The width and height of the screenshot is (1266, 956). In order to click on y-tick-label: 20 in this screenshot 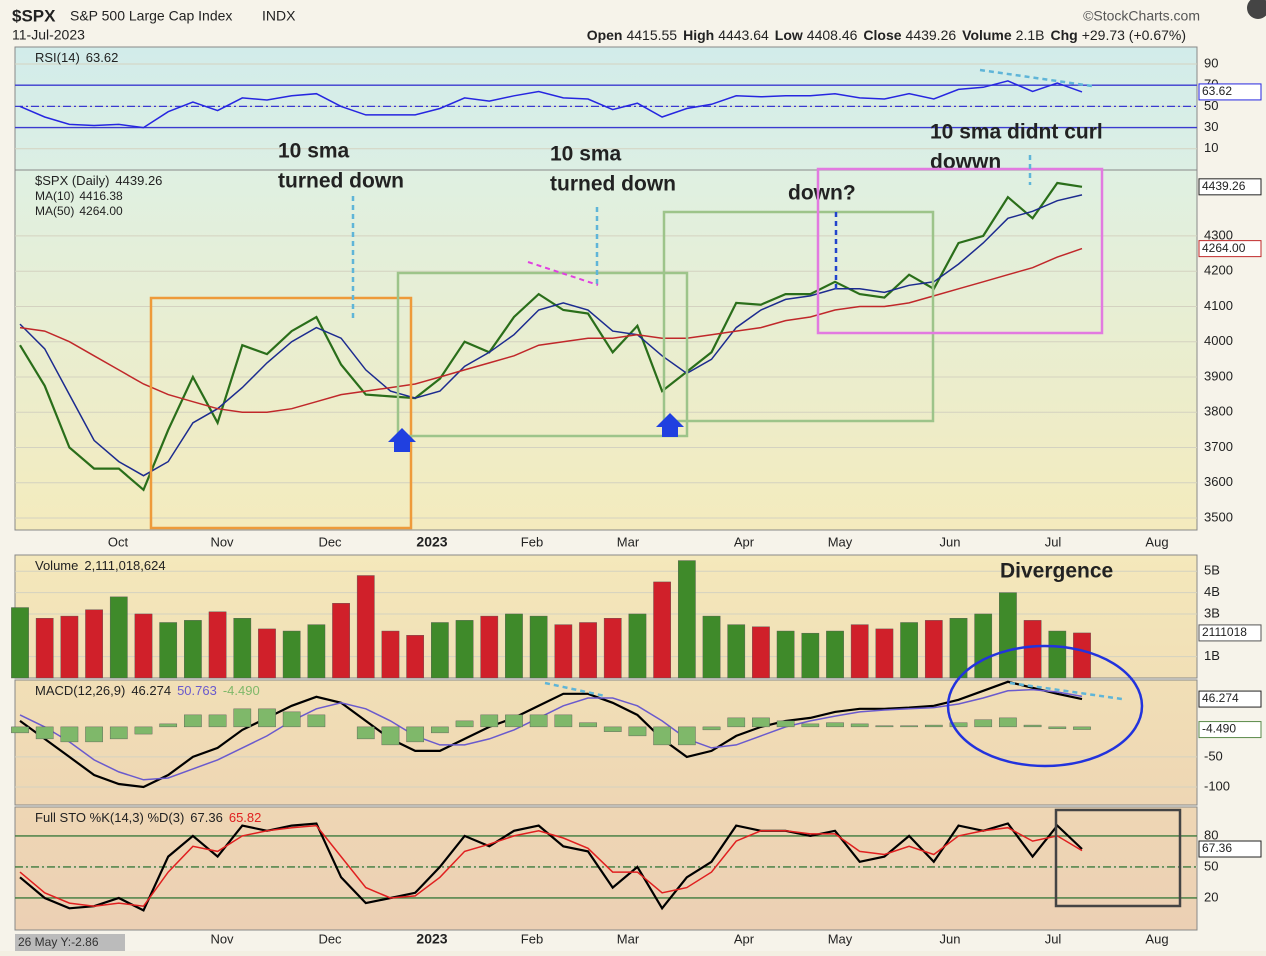, I will do `click(1211, 896)`.